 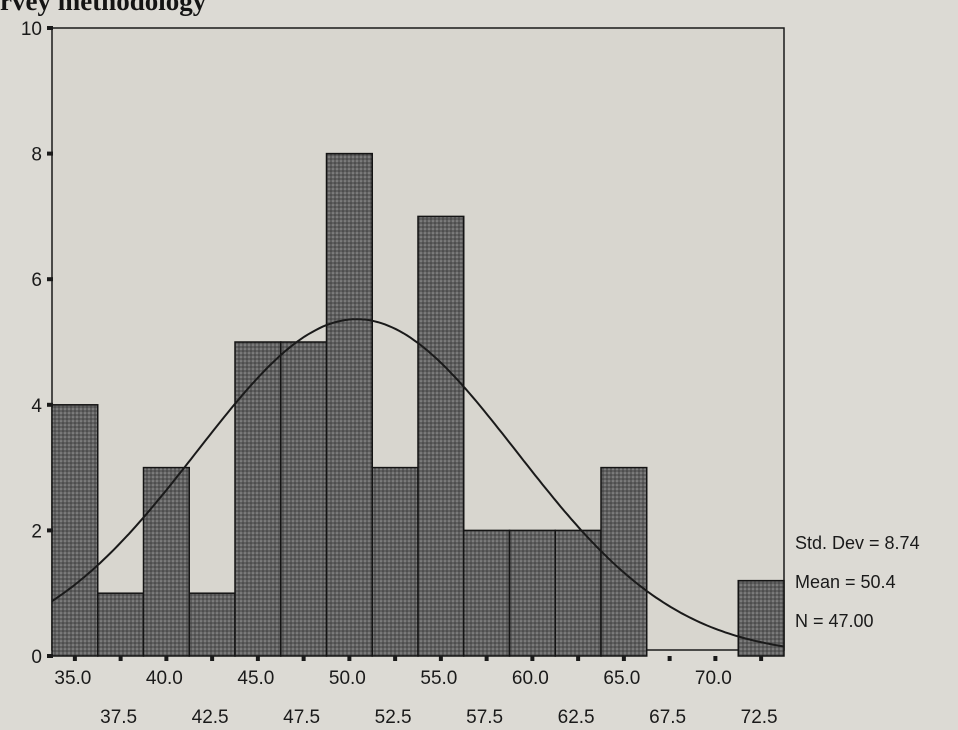 What do you see at coordinates (210, 717) in the screenshot?
I see `x-tick-label: 42.5` at bounding box center [210, 717].